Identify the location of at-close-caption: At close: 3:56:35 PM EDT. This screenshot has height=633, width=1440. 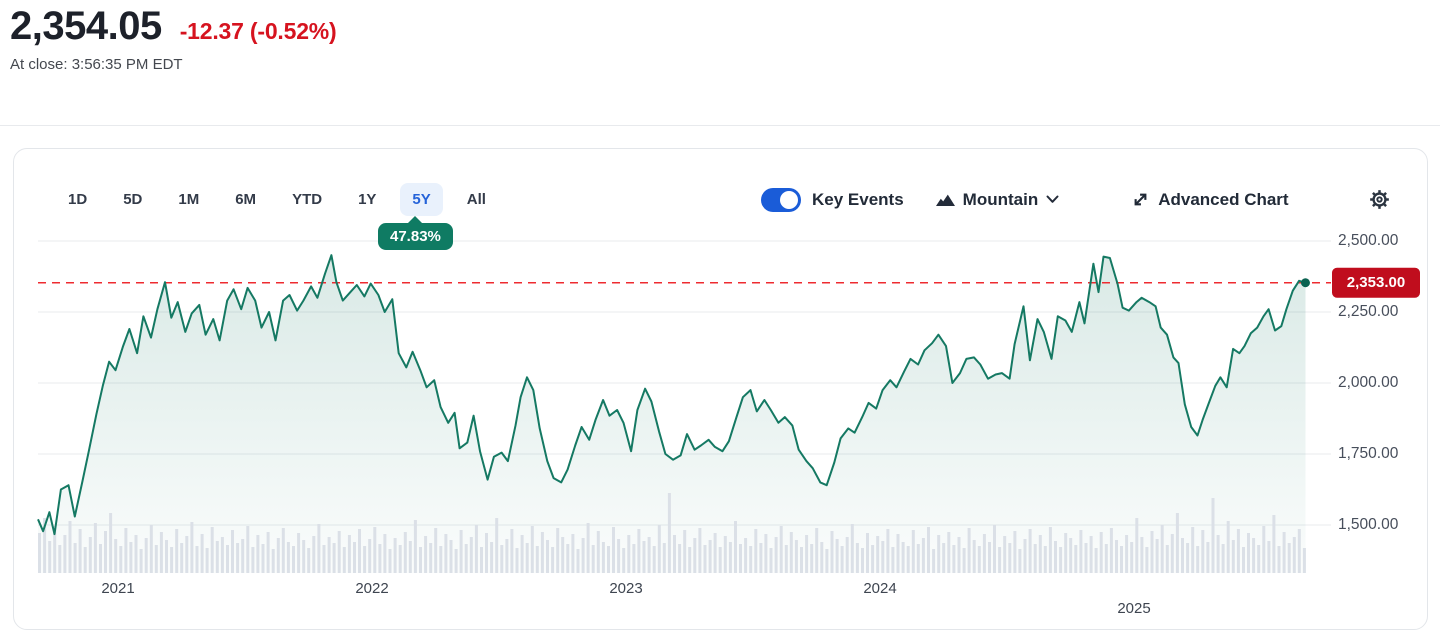
(96, 64).